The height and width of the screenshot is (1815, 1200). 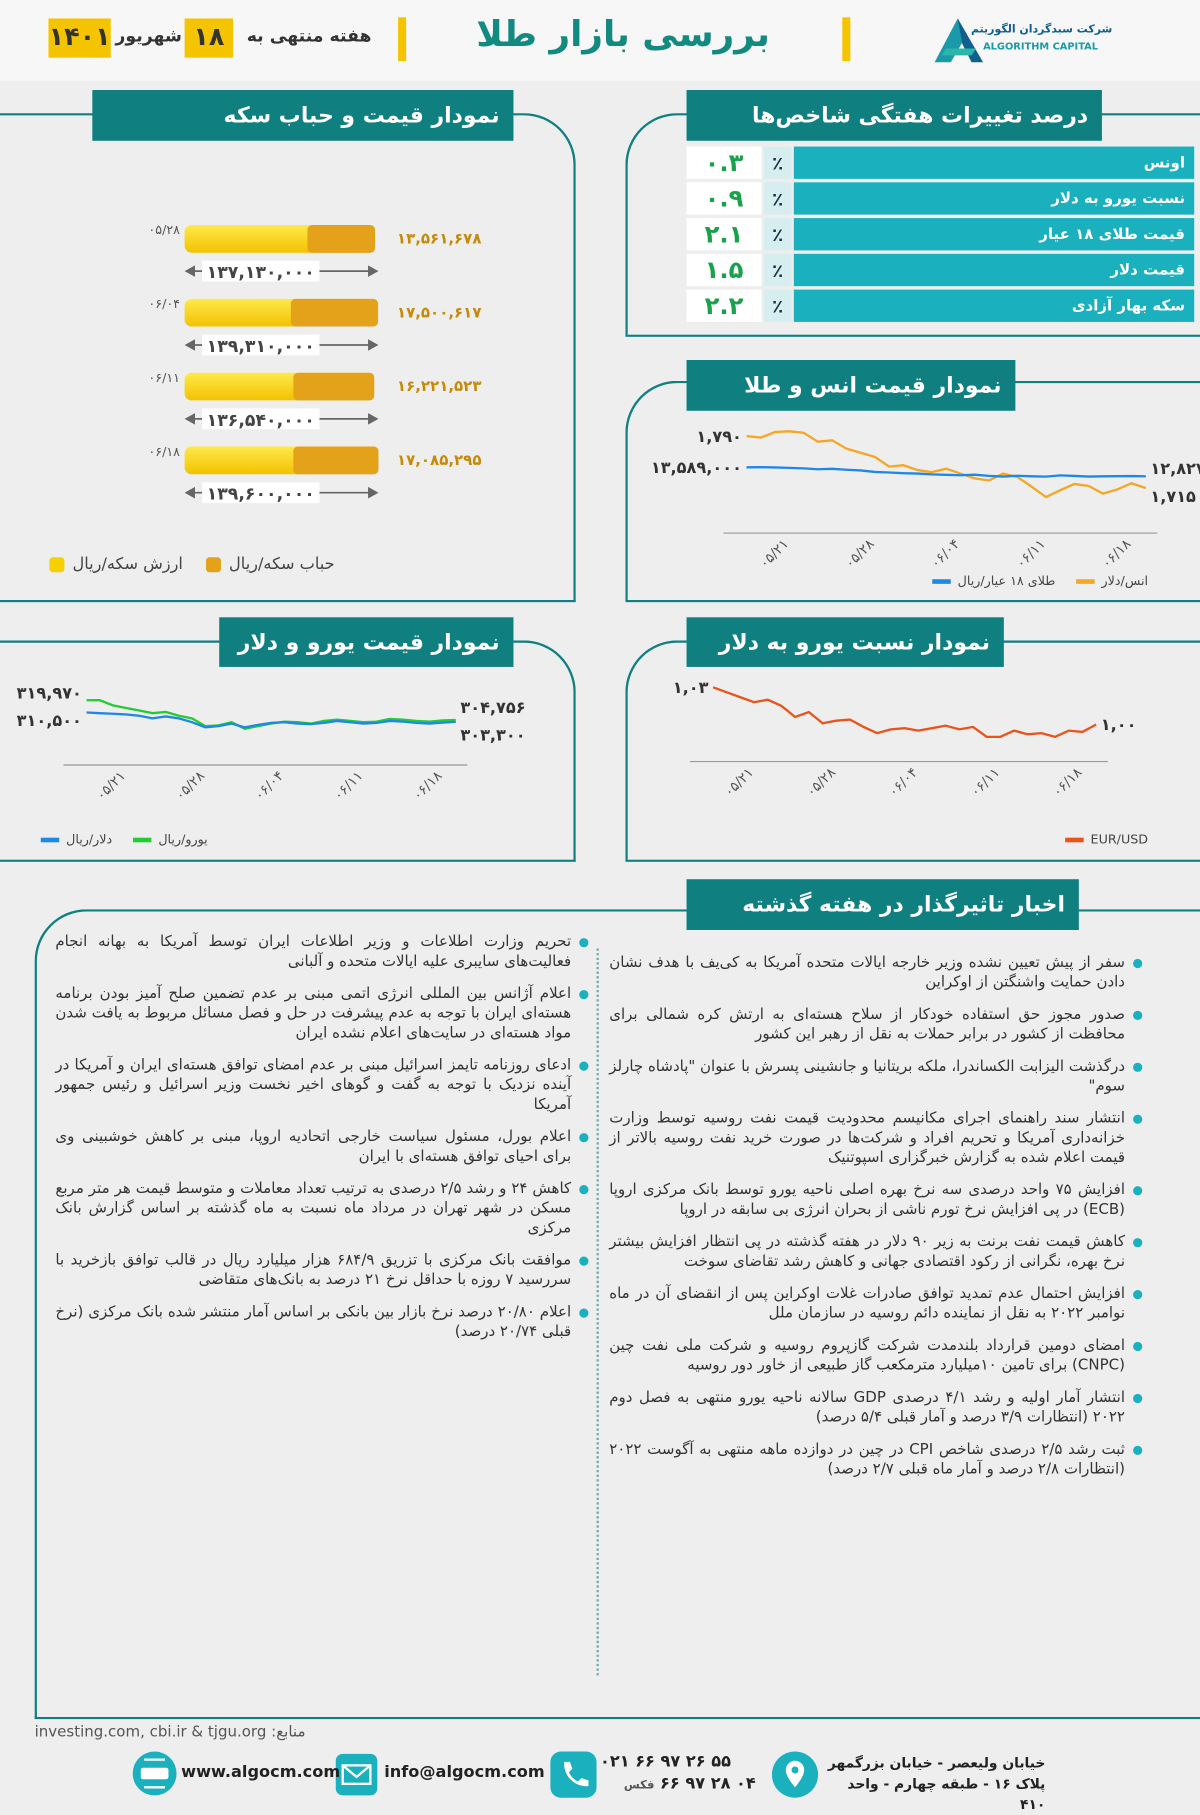 I want to click on value-label: ۱۳۹,۳۱۰,۰۰۰, so click(x=261, y=347).